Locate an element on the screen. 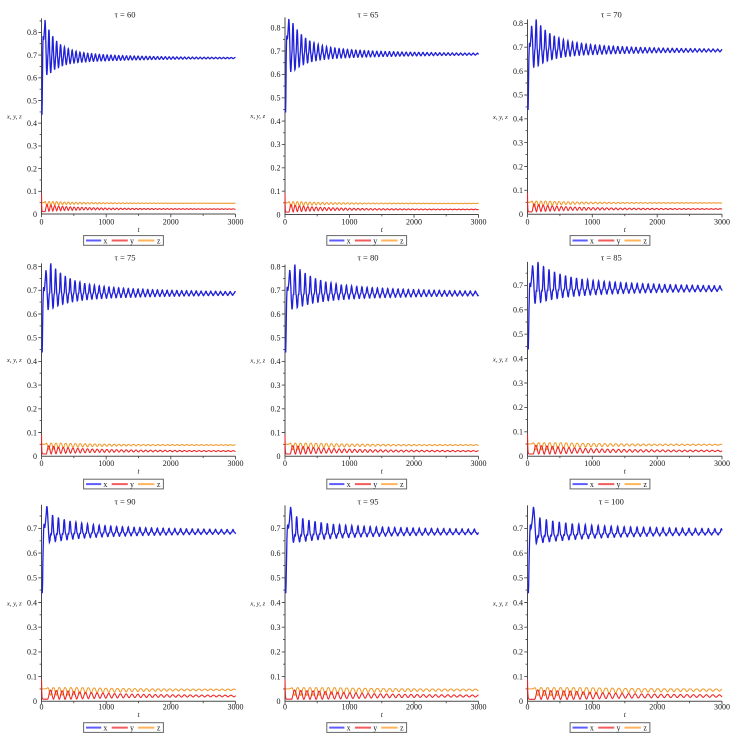 The width and height of the screenshot is (744, 742). svg-text: τ = 80 is located at coordinates (368, 258).